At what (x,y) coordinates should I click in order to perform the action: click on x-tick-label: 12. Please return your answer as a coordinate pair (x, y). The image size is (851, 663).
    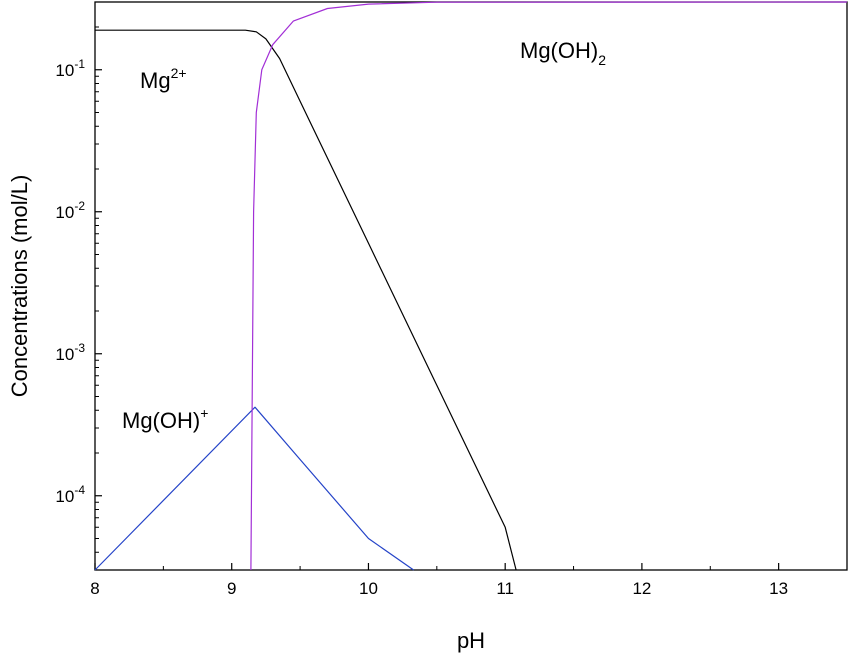
    Looking at the image, I should click on (641, 588).